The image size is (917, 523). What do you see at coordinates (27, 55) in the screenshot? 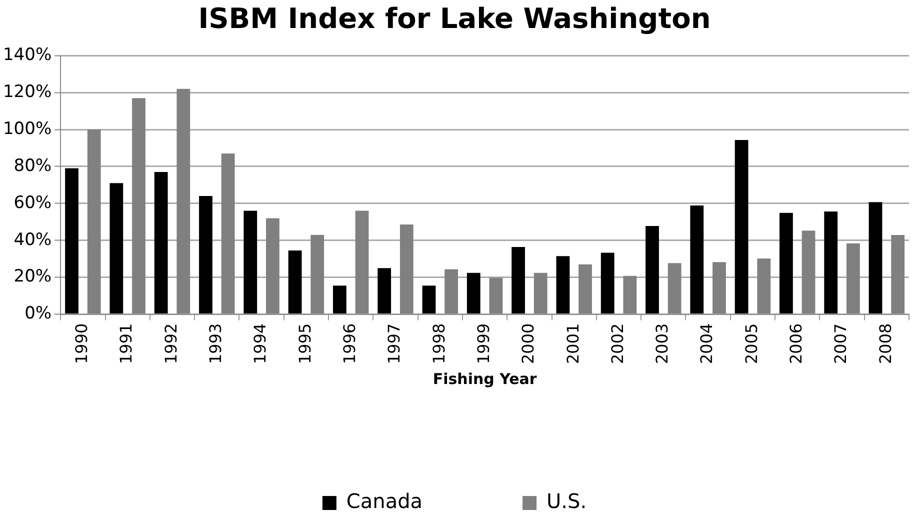
I see `y-tick-label: 140%` at bounding box center [27, 55].